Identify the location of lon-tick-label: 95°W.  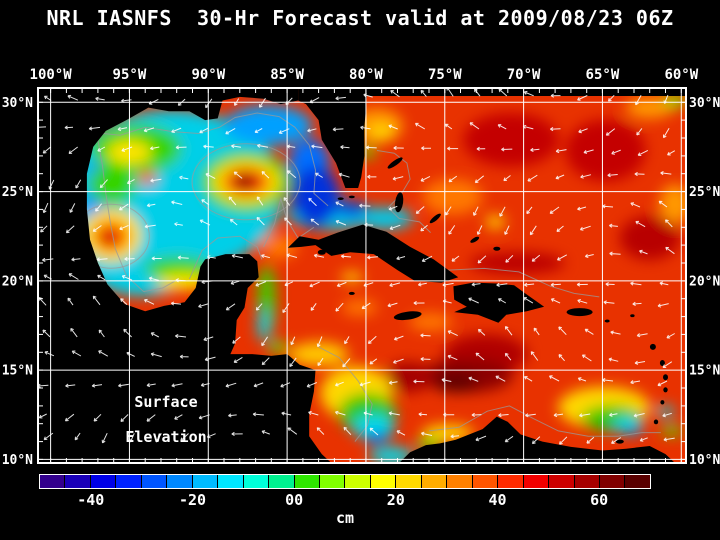
(130, 75).